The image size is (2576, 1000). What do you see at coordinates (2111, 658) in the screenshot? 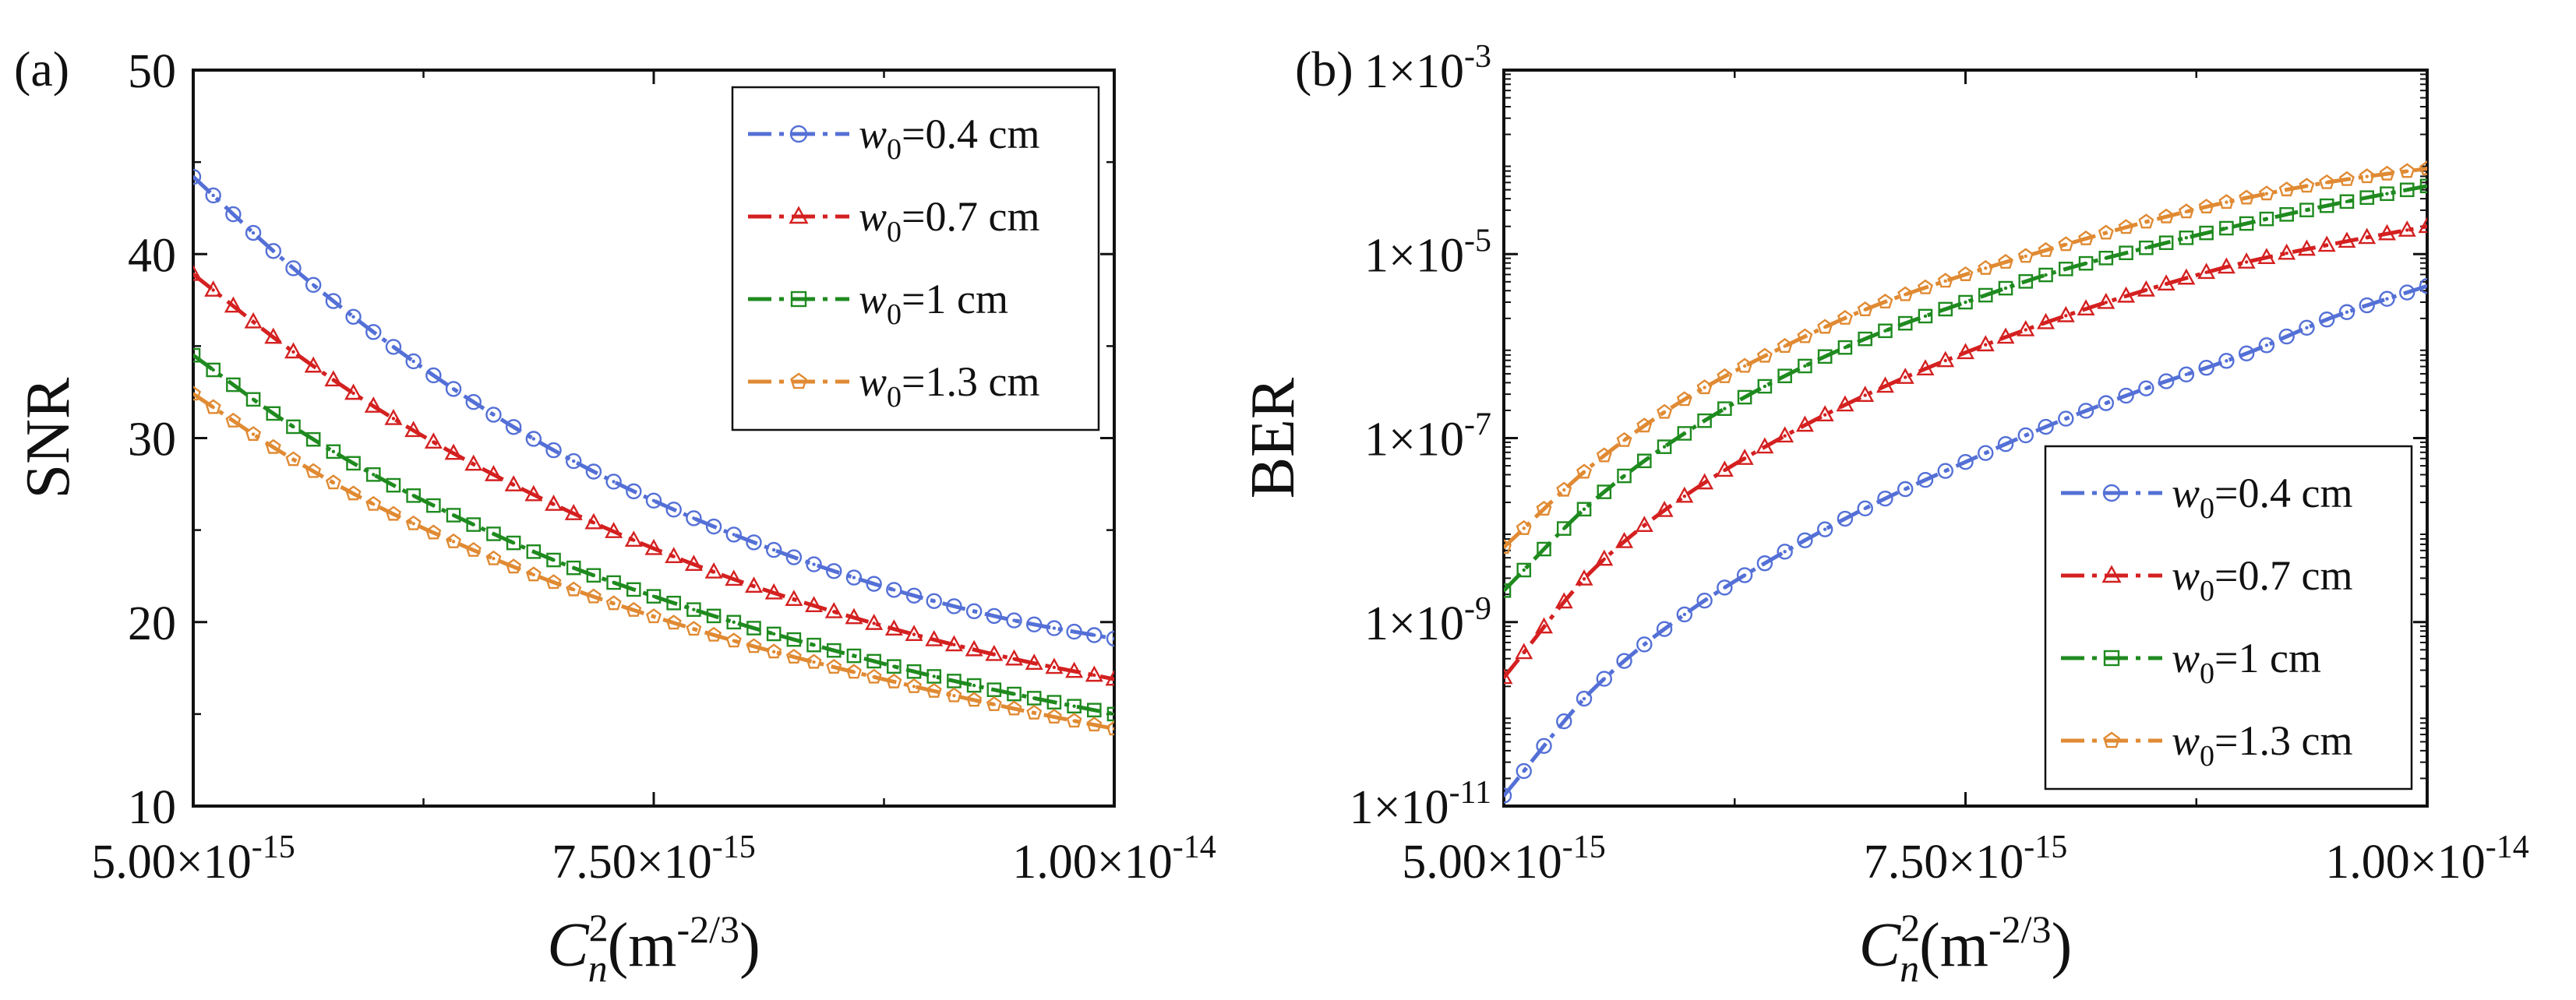
I see `legend-swatch-marker` at bounding box center [2111, 658].